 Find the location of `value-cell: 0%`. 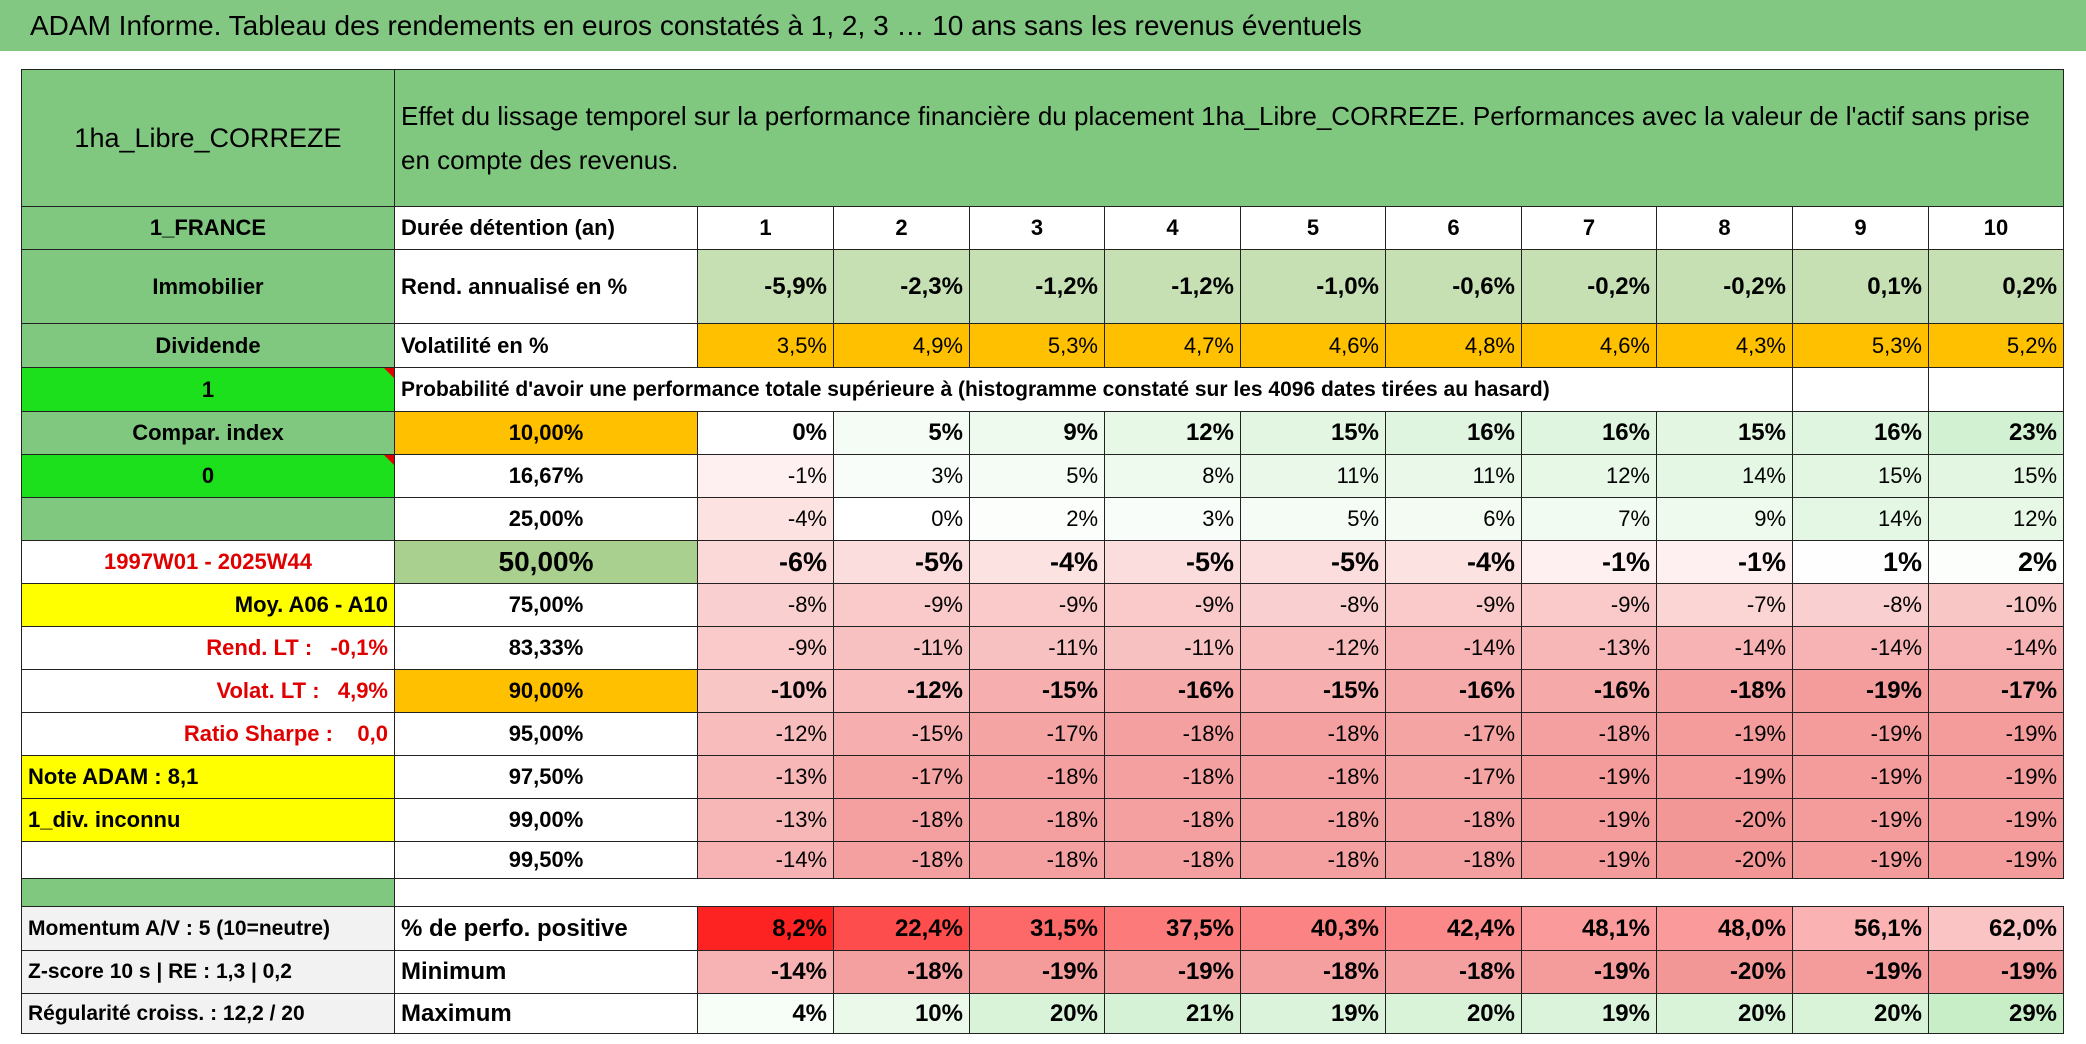

value-cell: 0% is located at coordinates (901, 519).